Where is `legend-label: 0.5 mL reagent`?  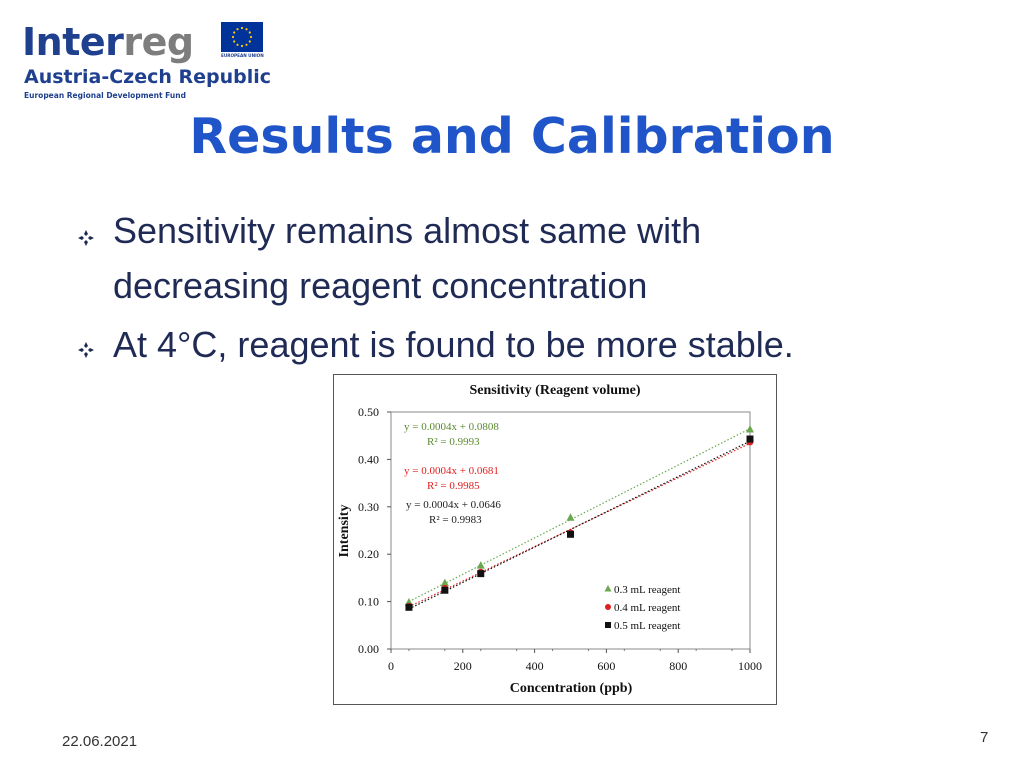 legend-label: 0.5 mL reagent is located at coordinates (647, 626).